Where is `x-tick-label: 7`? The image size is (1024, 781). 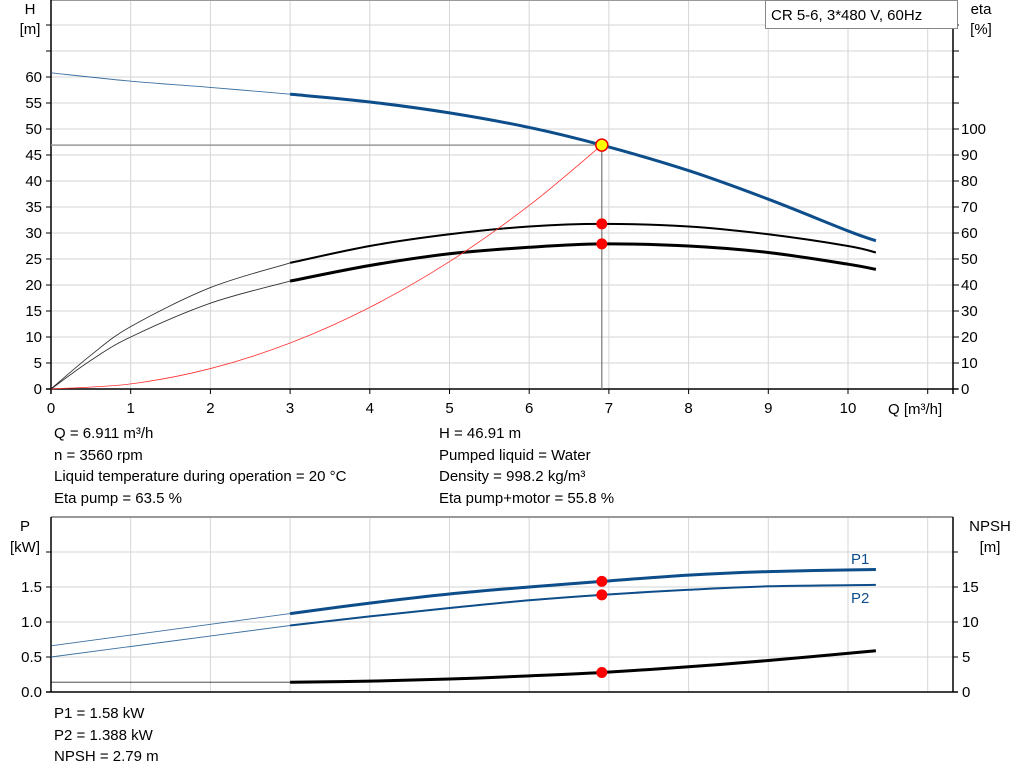 x-tick-label: 7 is located at coordinates (609, 408).